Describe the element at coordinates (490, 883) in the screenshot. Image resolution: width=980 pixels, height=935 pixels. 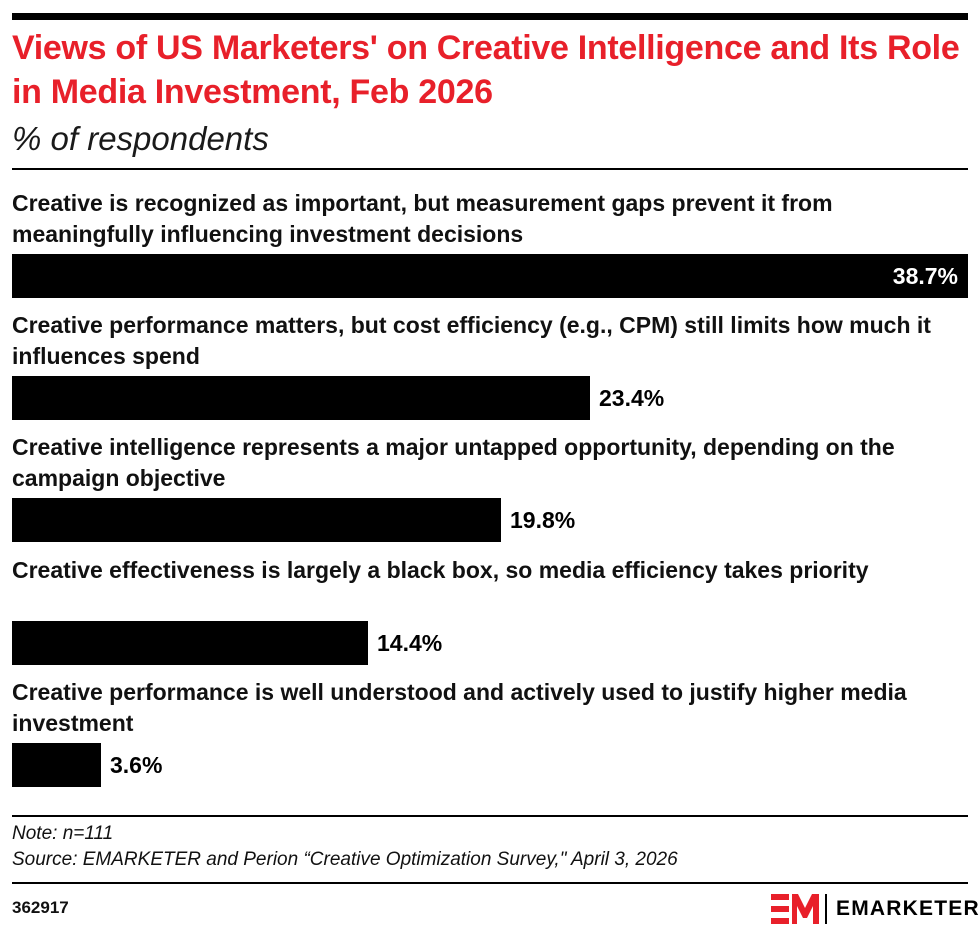
I see `bottom-divider` at that location.